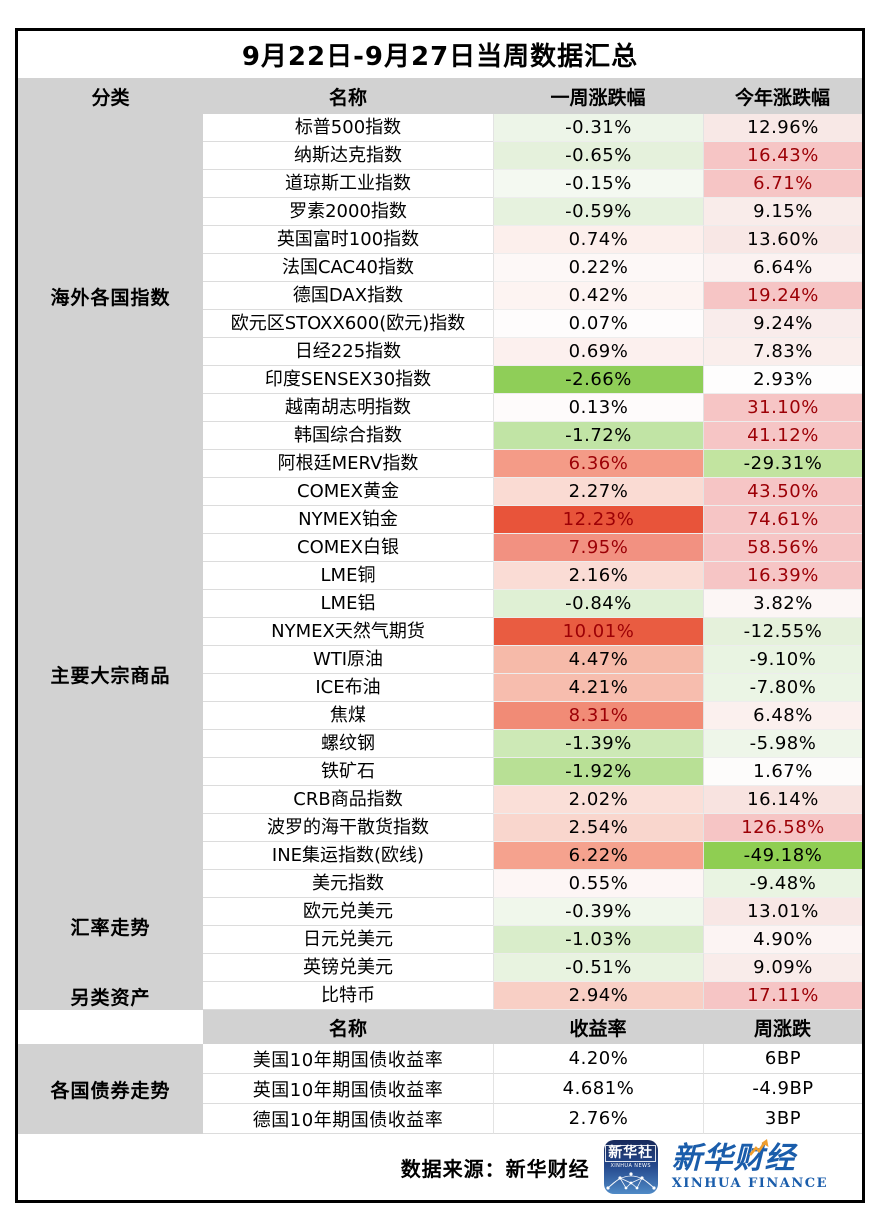 Image resolution: width=880 pixels, height=1230 pixels. Describe the element at coordinates (598, 97) in the screenshot. I see `header-week-change: 一周涨跌幅` at that location.